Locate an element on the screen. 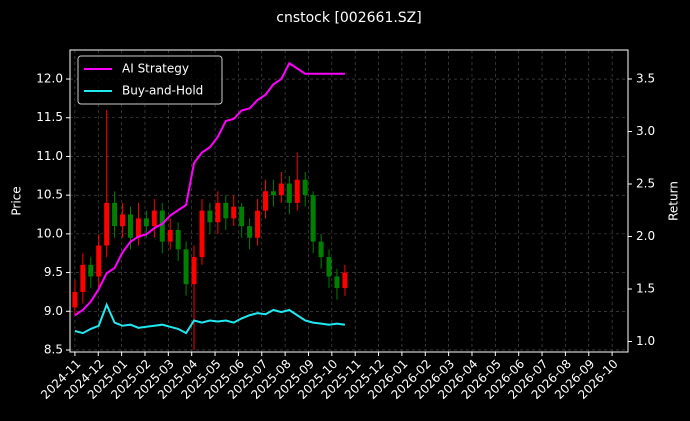 Image resolution: width=690 pixels, height=421 pixels. y2-tick-label: 2.5 is located at coordinates (645, 183).